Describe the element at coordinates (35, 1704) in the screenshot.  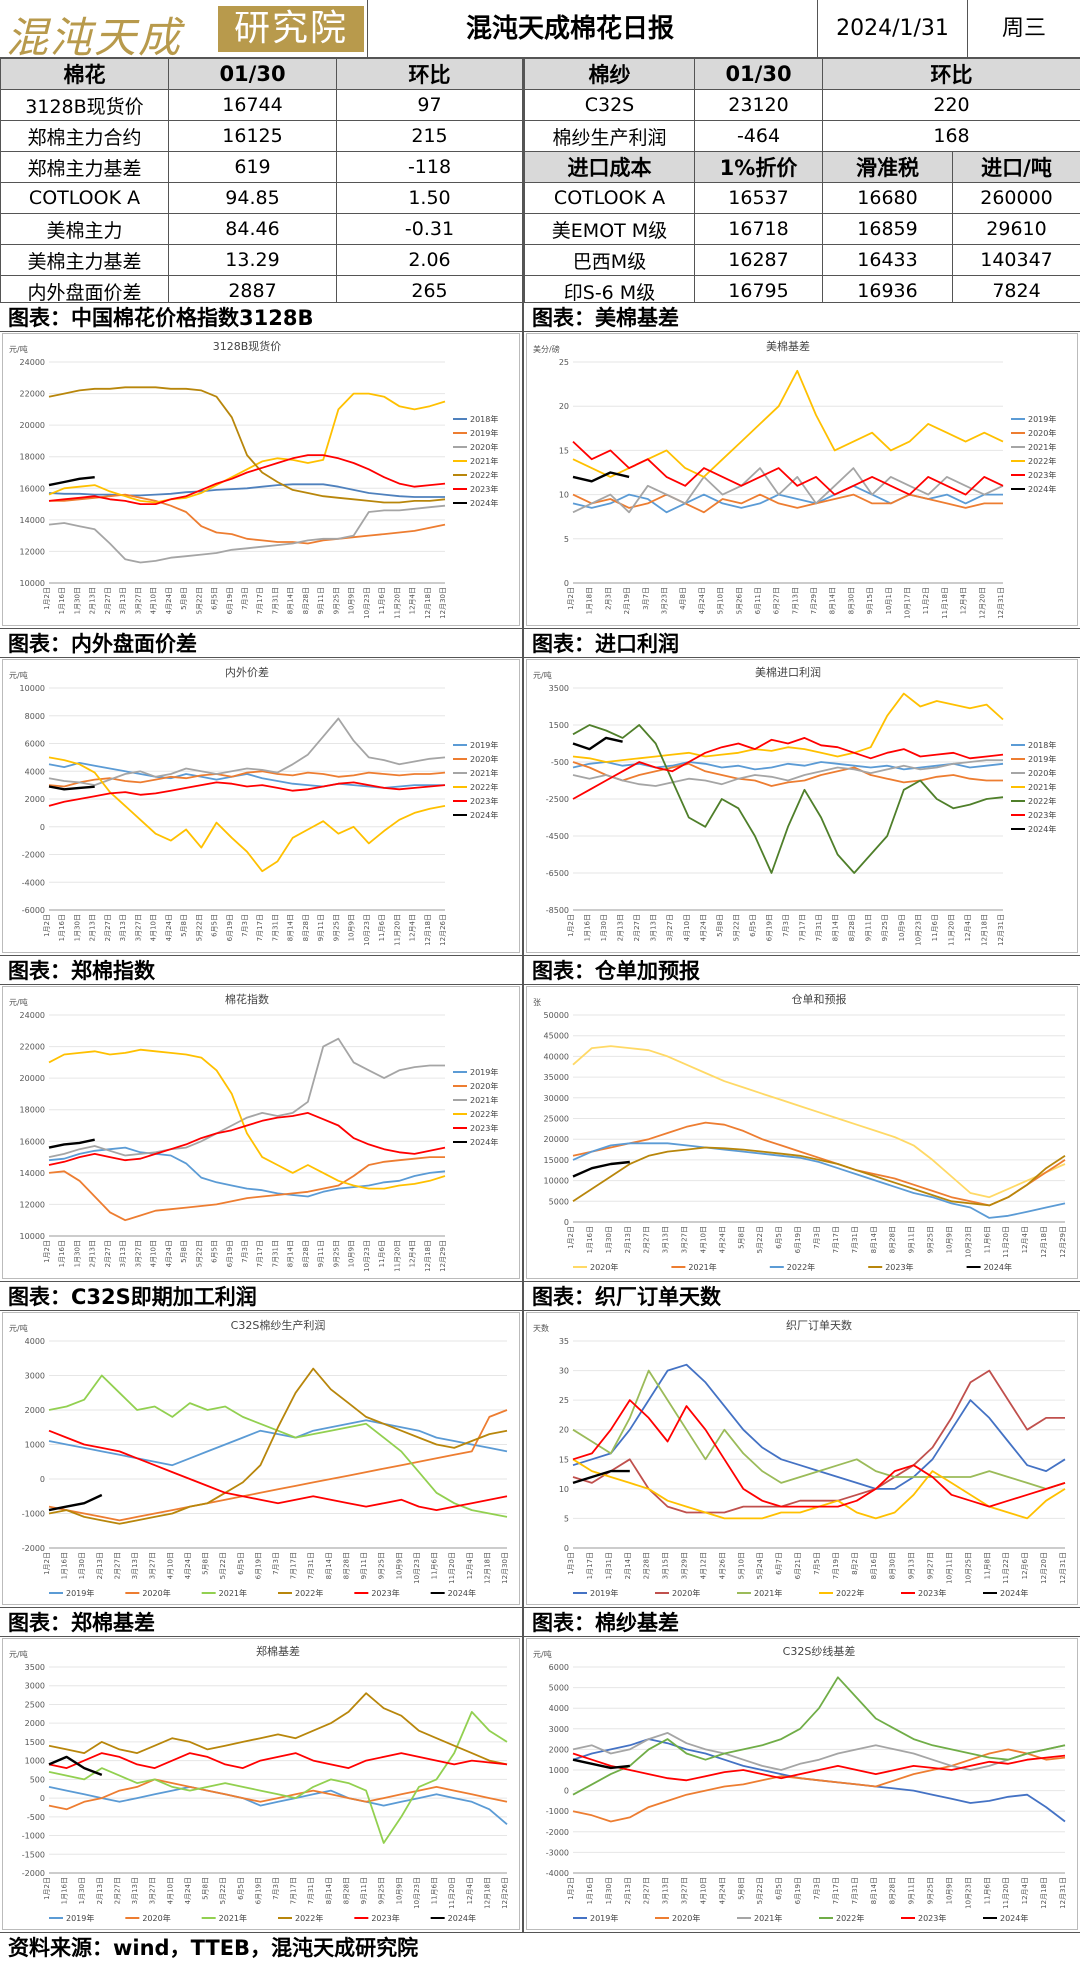
I see `y-tick-label: 2500` at that location.